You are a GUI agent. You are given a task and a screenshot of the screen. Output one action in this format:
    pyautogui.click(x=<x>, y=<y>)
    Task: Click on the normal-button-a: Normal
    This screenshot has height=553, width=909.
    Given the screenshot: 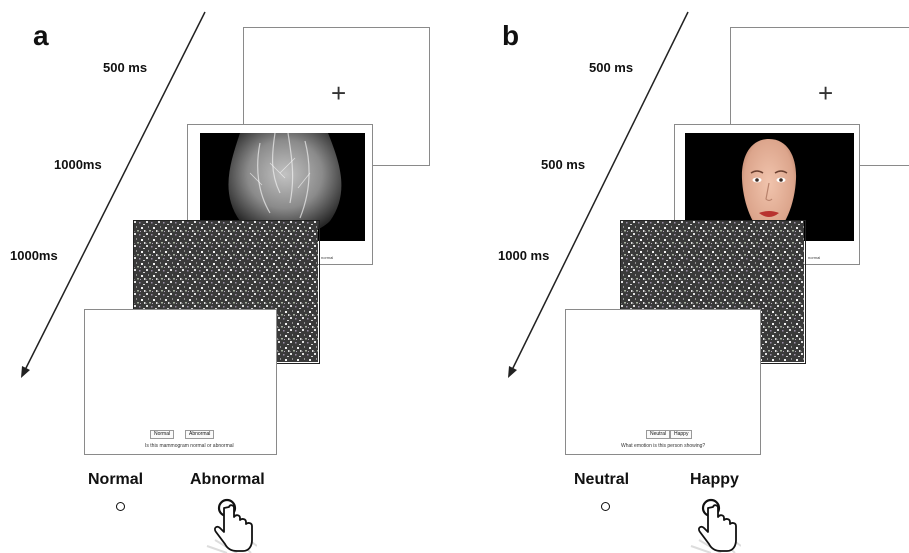 What is the action you would take?
    pyautogui.click(x=162, y=434)
    